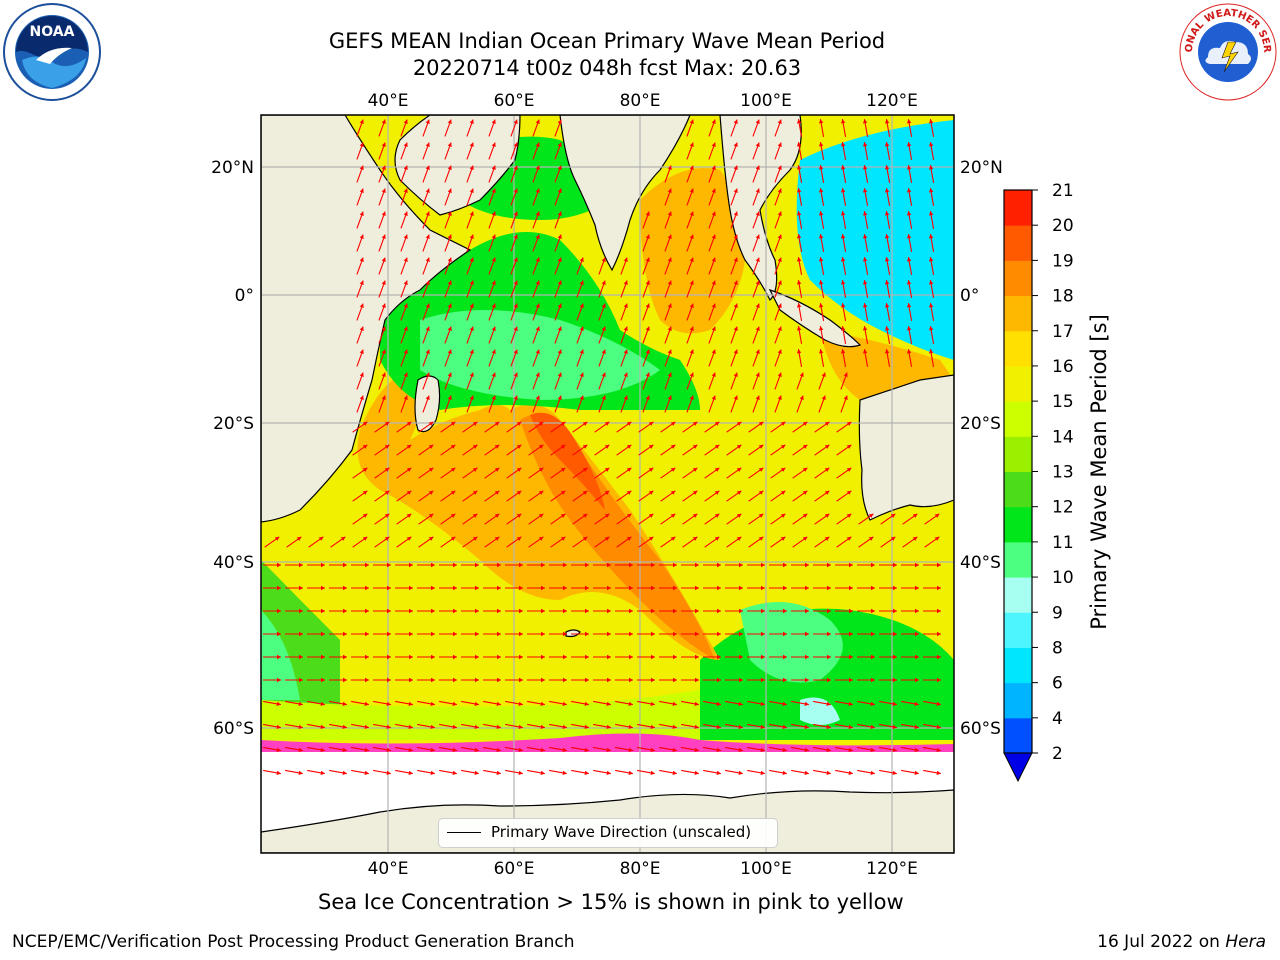  What do you see at coordinates (366, 319) in the screenshot?
I see `africa-land` at bounding box center [366, 319].